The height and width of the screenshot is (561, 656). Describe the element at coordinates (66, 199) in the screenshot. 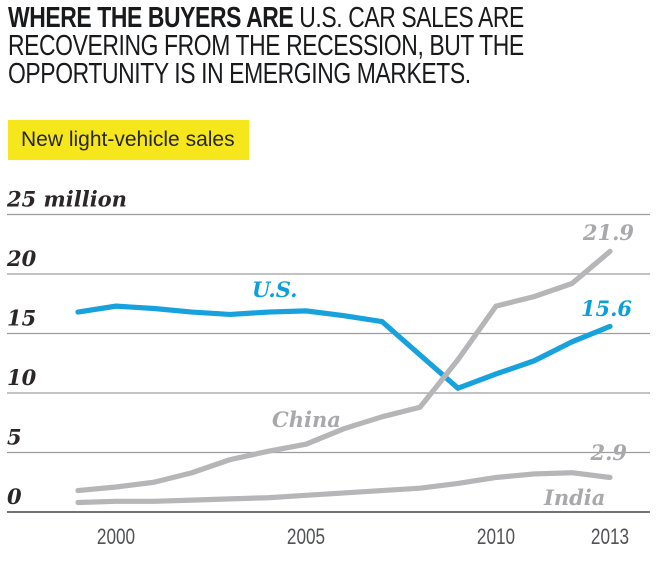

I see `y-tick-label-25: 25 million` at that location.